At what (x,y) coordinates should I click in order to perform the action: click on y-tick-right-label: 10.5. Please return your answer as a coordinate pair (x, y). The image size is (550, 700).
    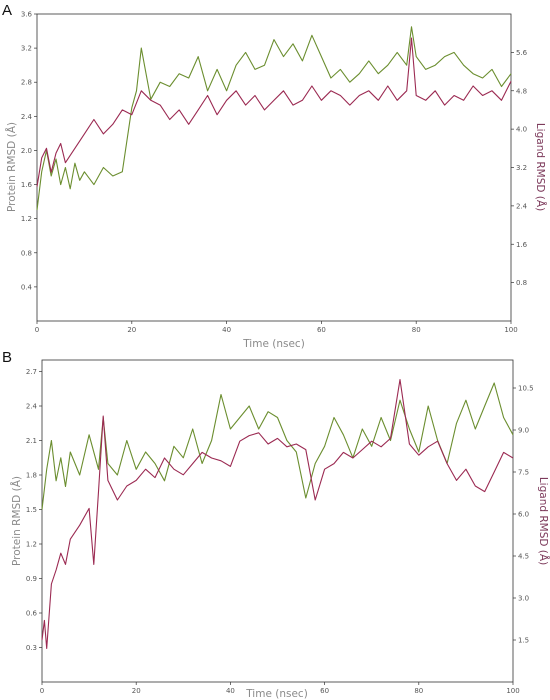
    Looking at the image, I should click on (526, 389).